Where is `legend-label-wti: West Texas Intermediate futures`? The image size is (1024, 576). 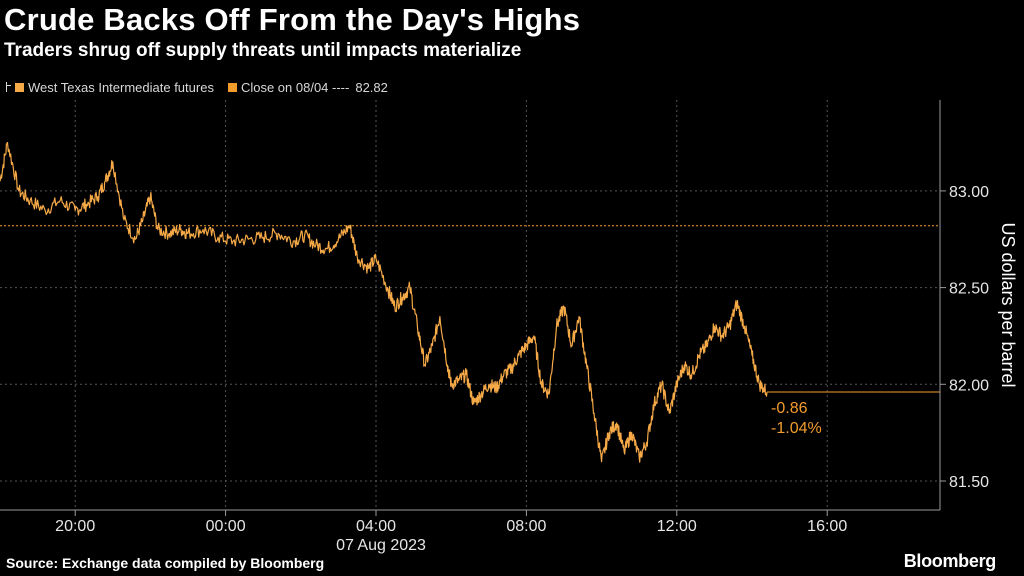
legend-label-wti: West Texas Intermediate futures is located at coordinates (121, 87).